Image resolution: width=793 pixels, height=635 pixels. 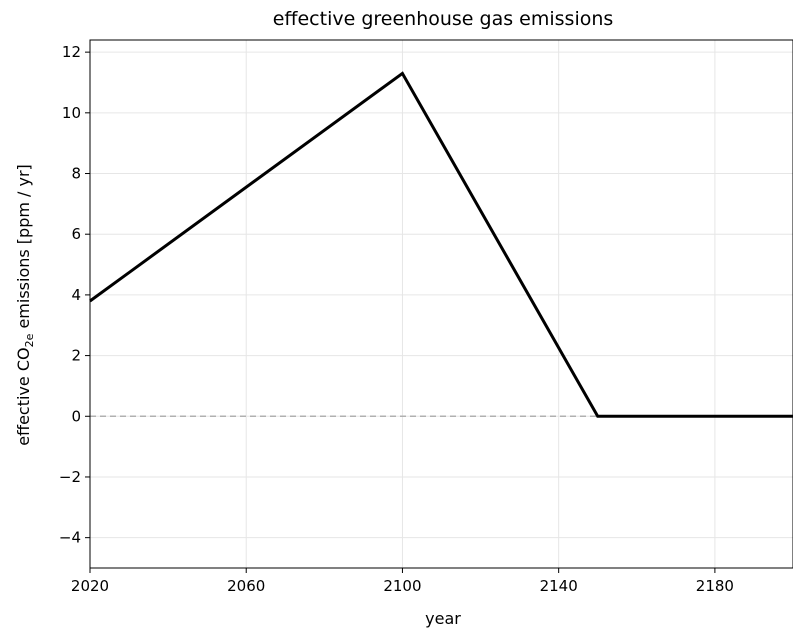 What do you see at coordinates (443, 618) in the screenshot?
I see `x-axis-label: year` at bounding box center [443, 618].